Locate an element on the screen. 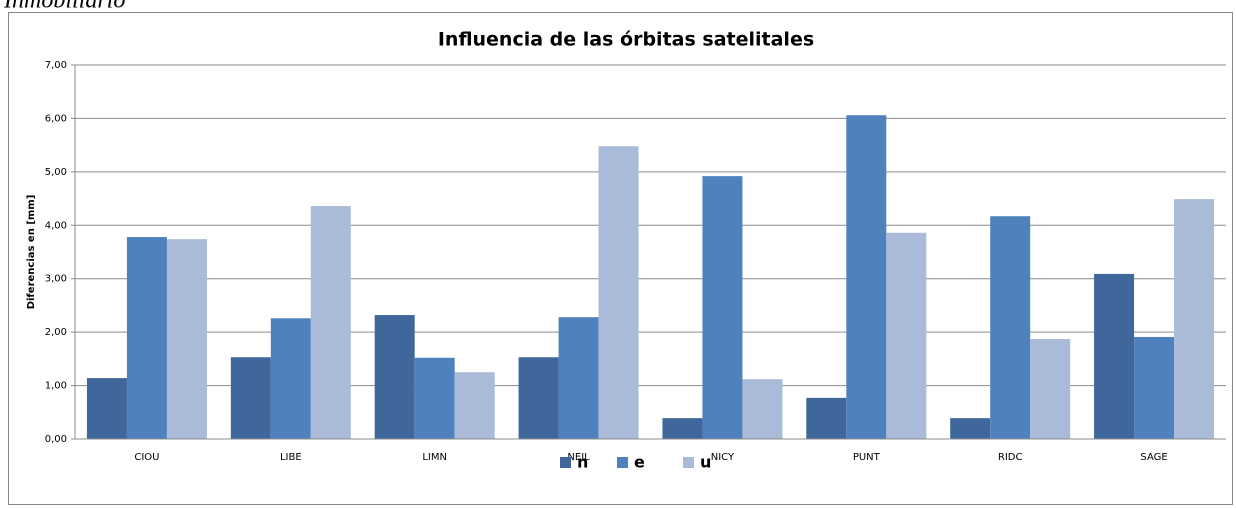 The width and height of the screenshot is (1236, 508). header-text: Inmobiliario is located at coordinates (64, 7).